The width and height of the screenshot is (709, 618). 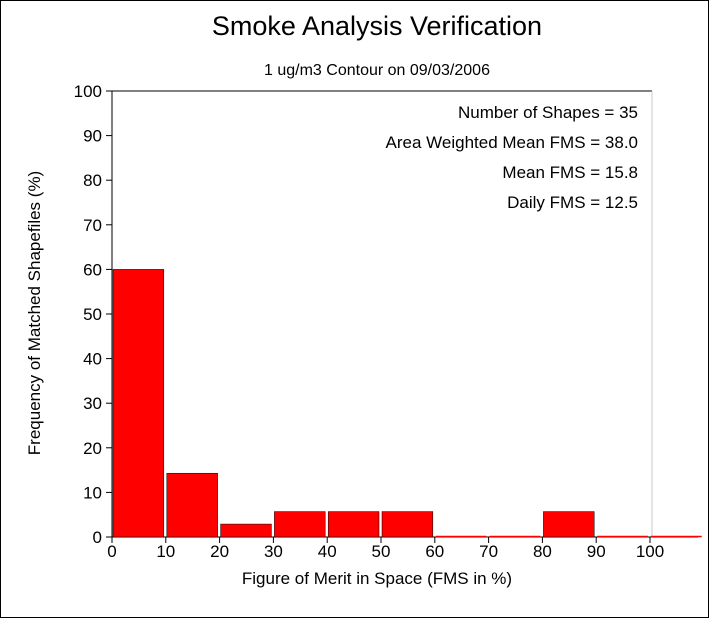 I want to click on x-tick-label: 80, so click(x=542, y=551).